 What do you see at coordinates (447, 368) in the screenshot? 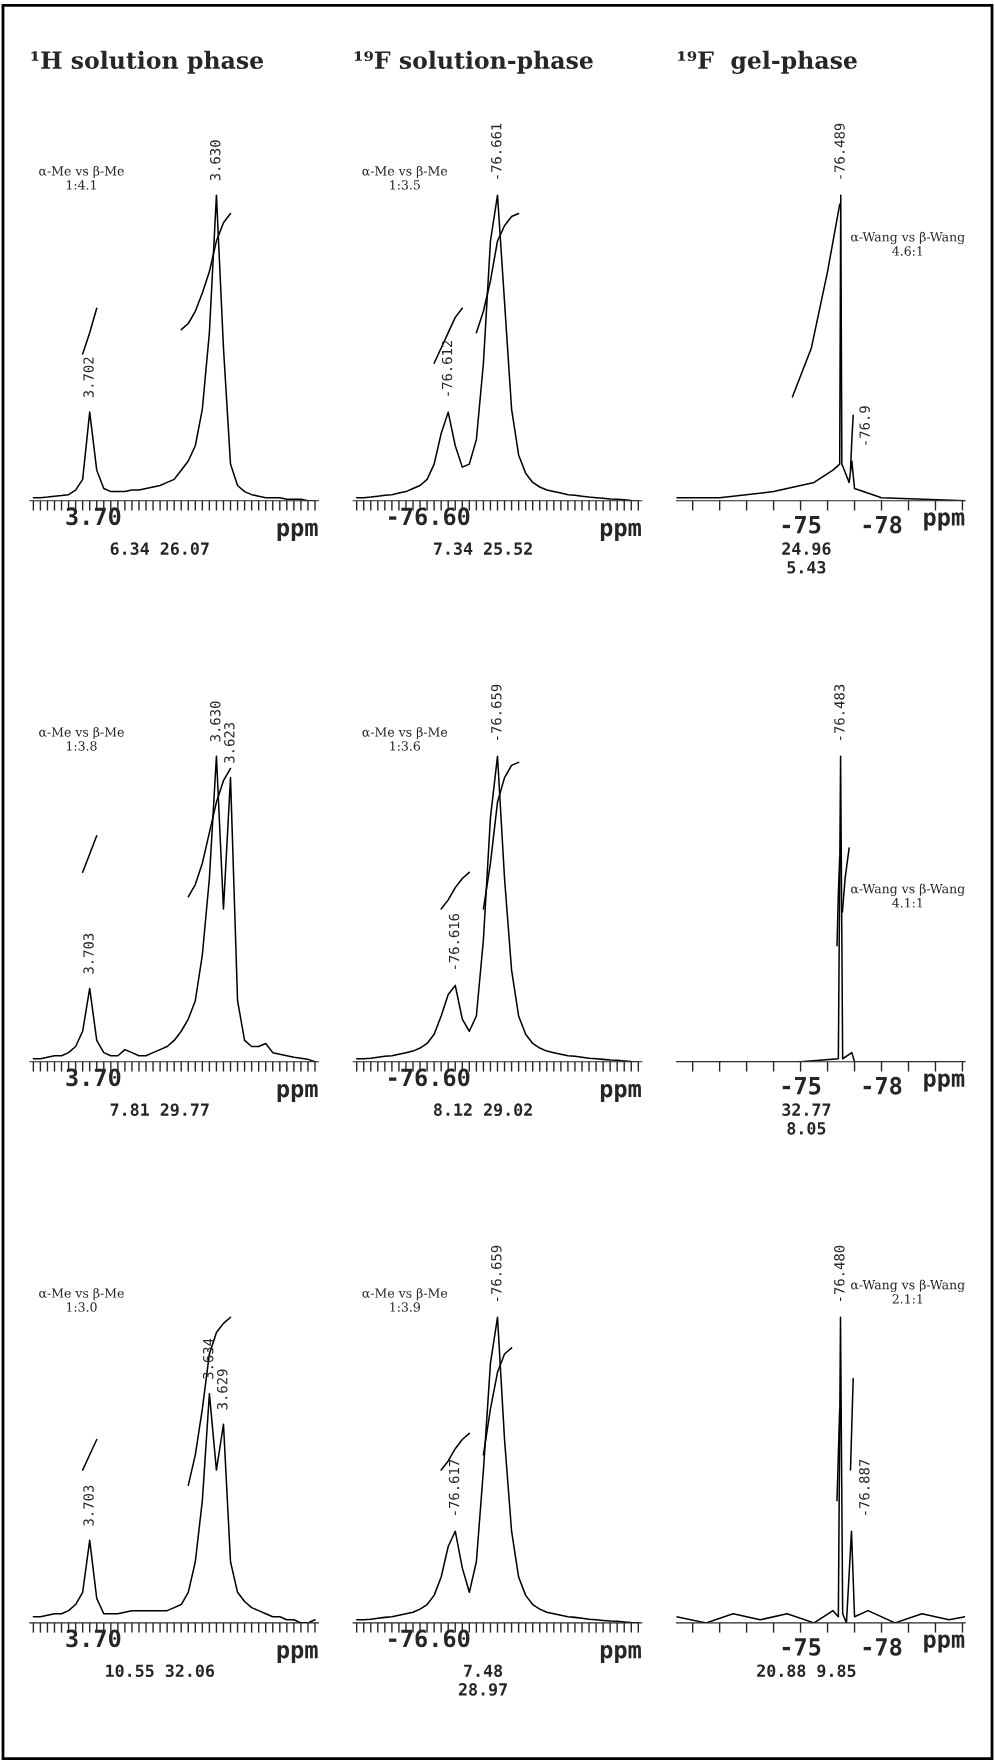
I see `annotation: -76.612` at bounding box center [447, 368].